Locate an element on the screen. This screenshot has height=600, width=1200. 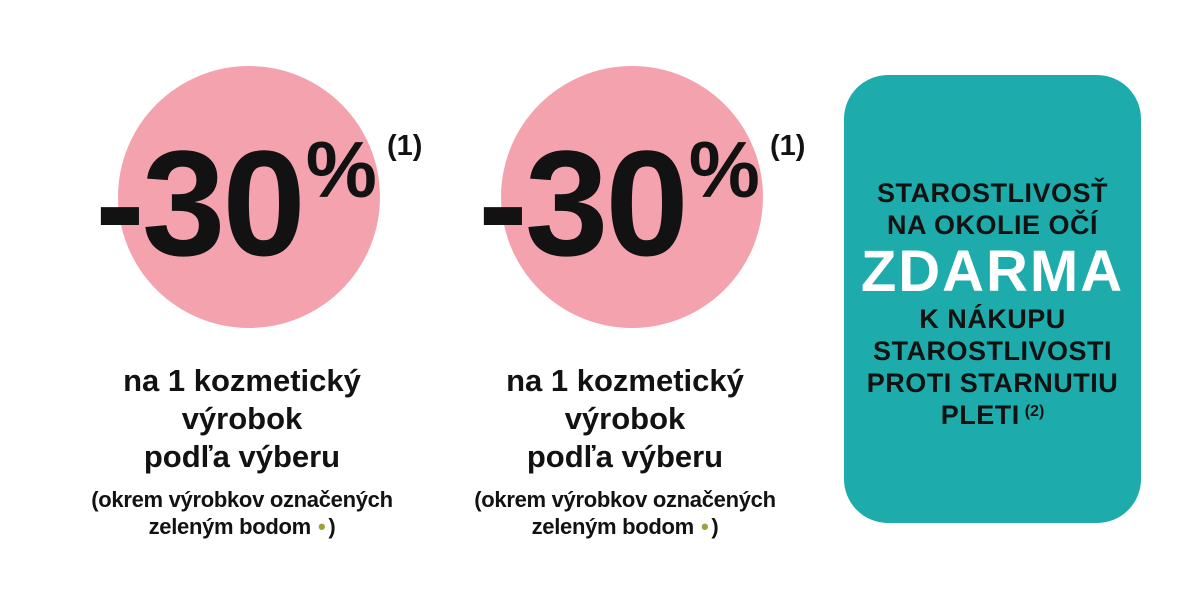
gift-highlight: ZDARMA is located at coordinates (992, 271).